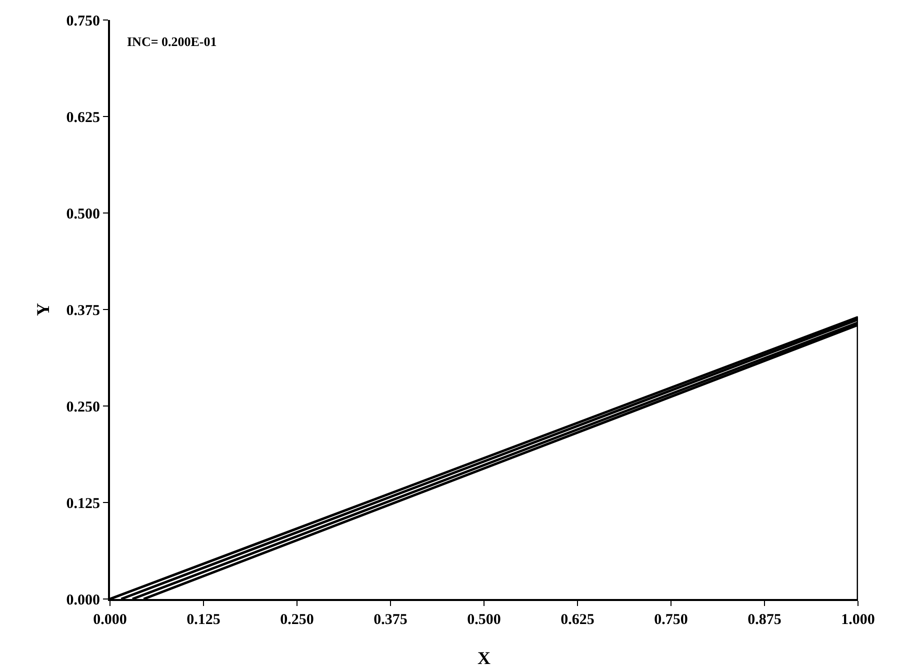 This screenshot has height=669, width=898. What do you see at coordinates (484, 620) in the screenshot?
I see `x-tick-label: 0.500` at bounding box center [484, 620].